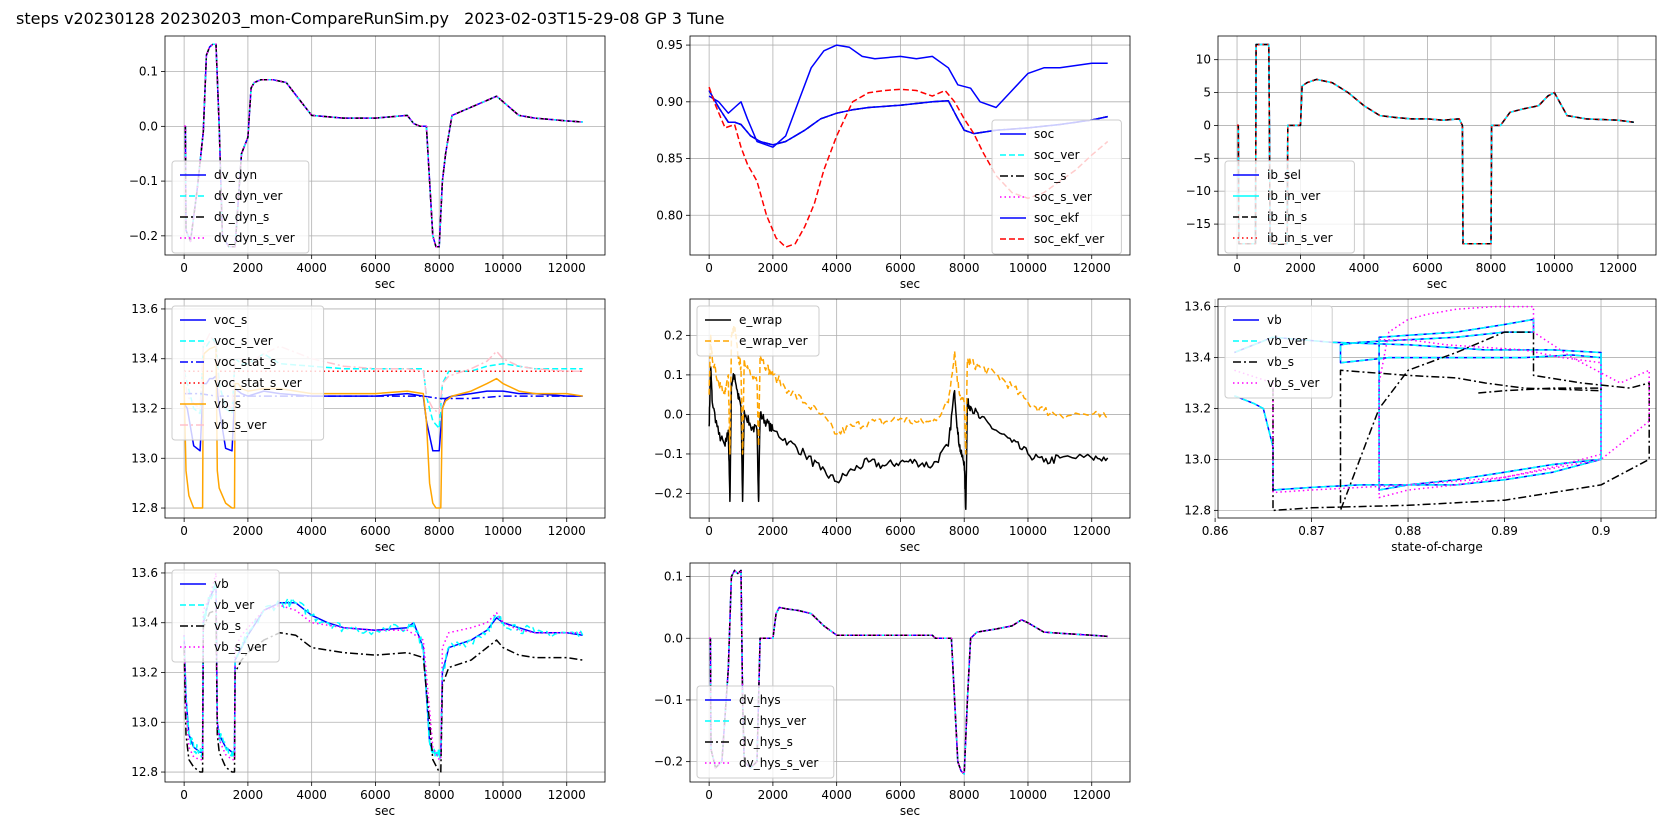 The height and width of the screenshot is (838, 1662). Describe the element at coordinates (245, 362) in the screenshot. I see `legend-label: voc_stat_s` at that location.